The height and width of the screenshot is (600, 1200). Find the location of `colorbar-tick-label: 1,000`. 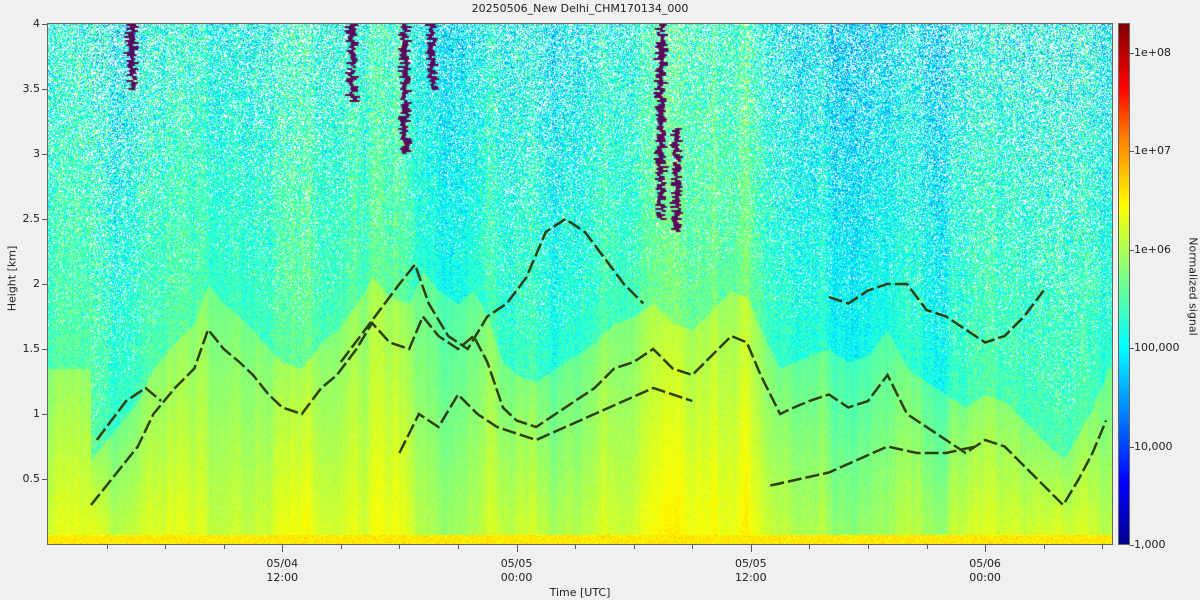

colorbar-tick-label: 1,000 is located at coordinates (1150, 544).